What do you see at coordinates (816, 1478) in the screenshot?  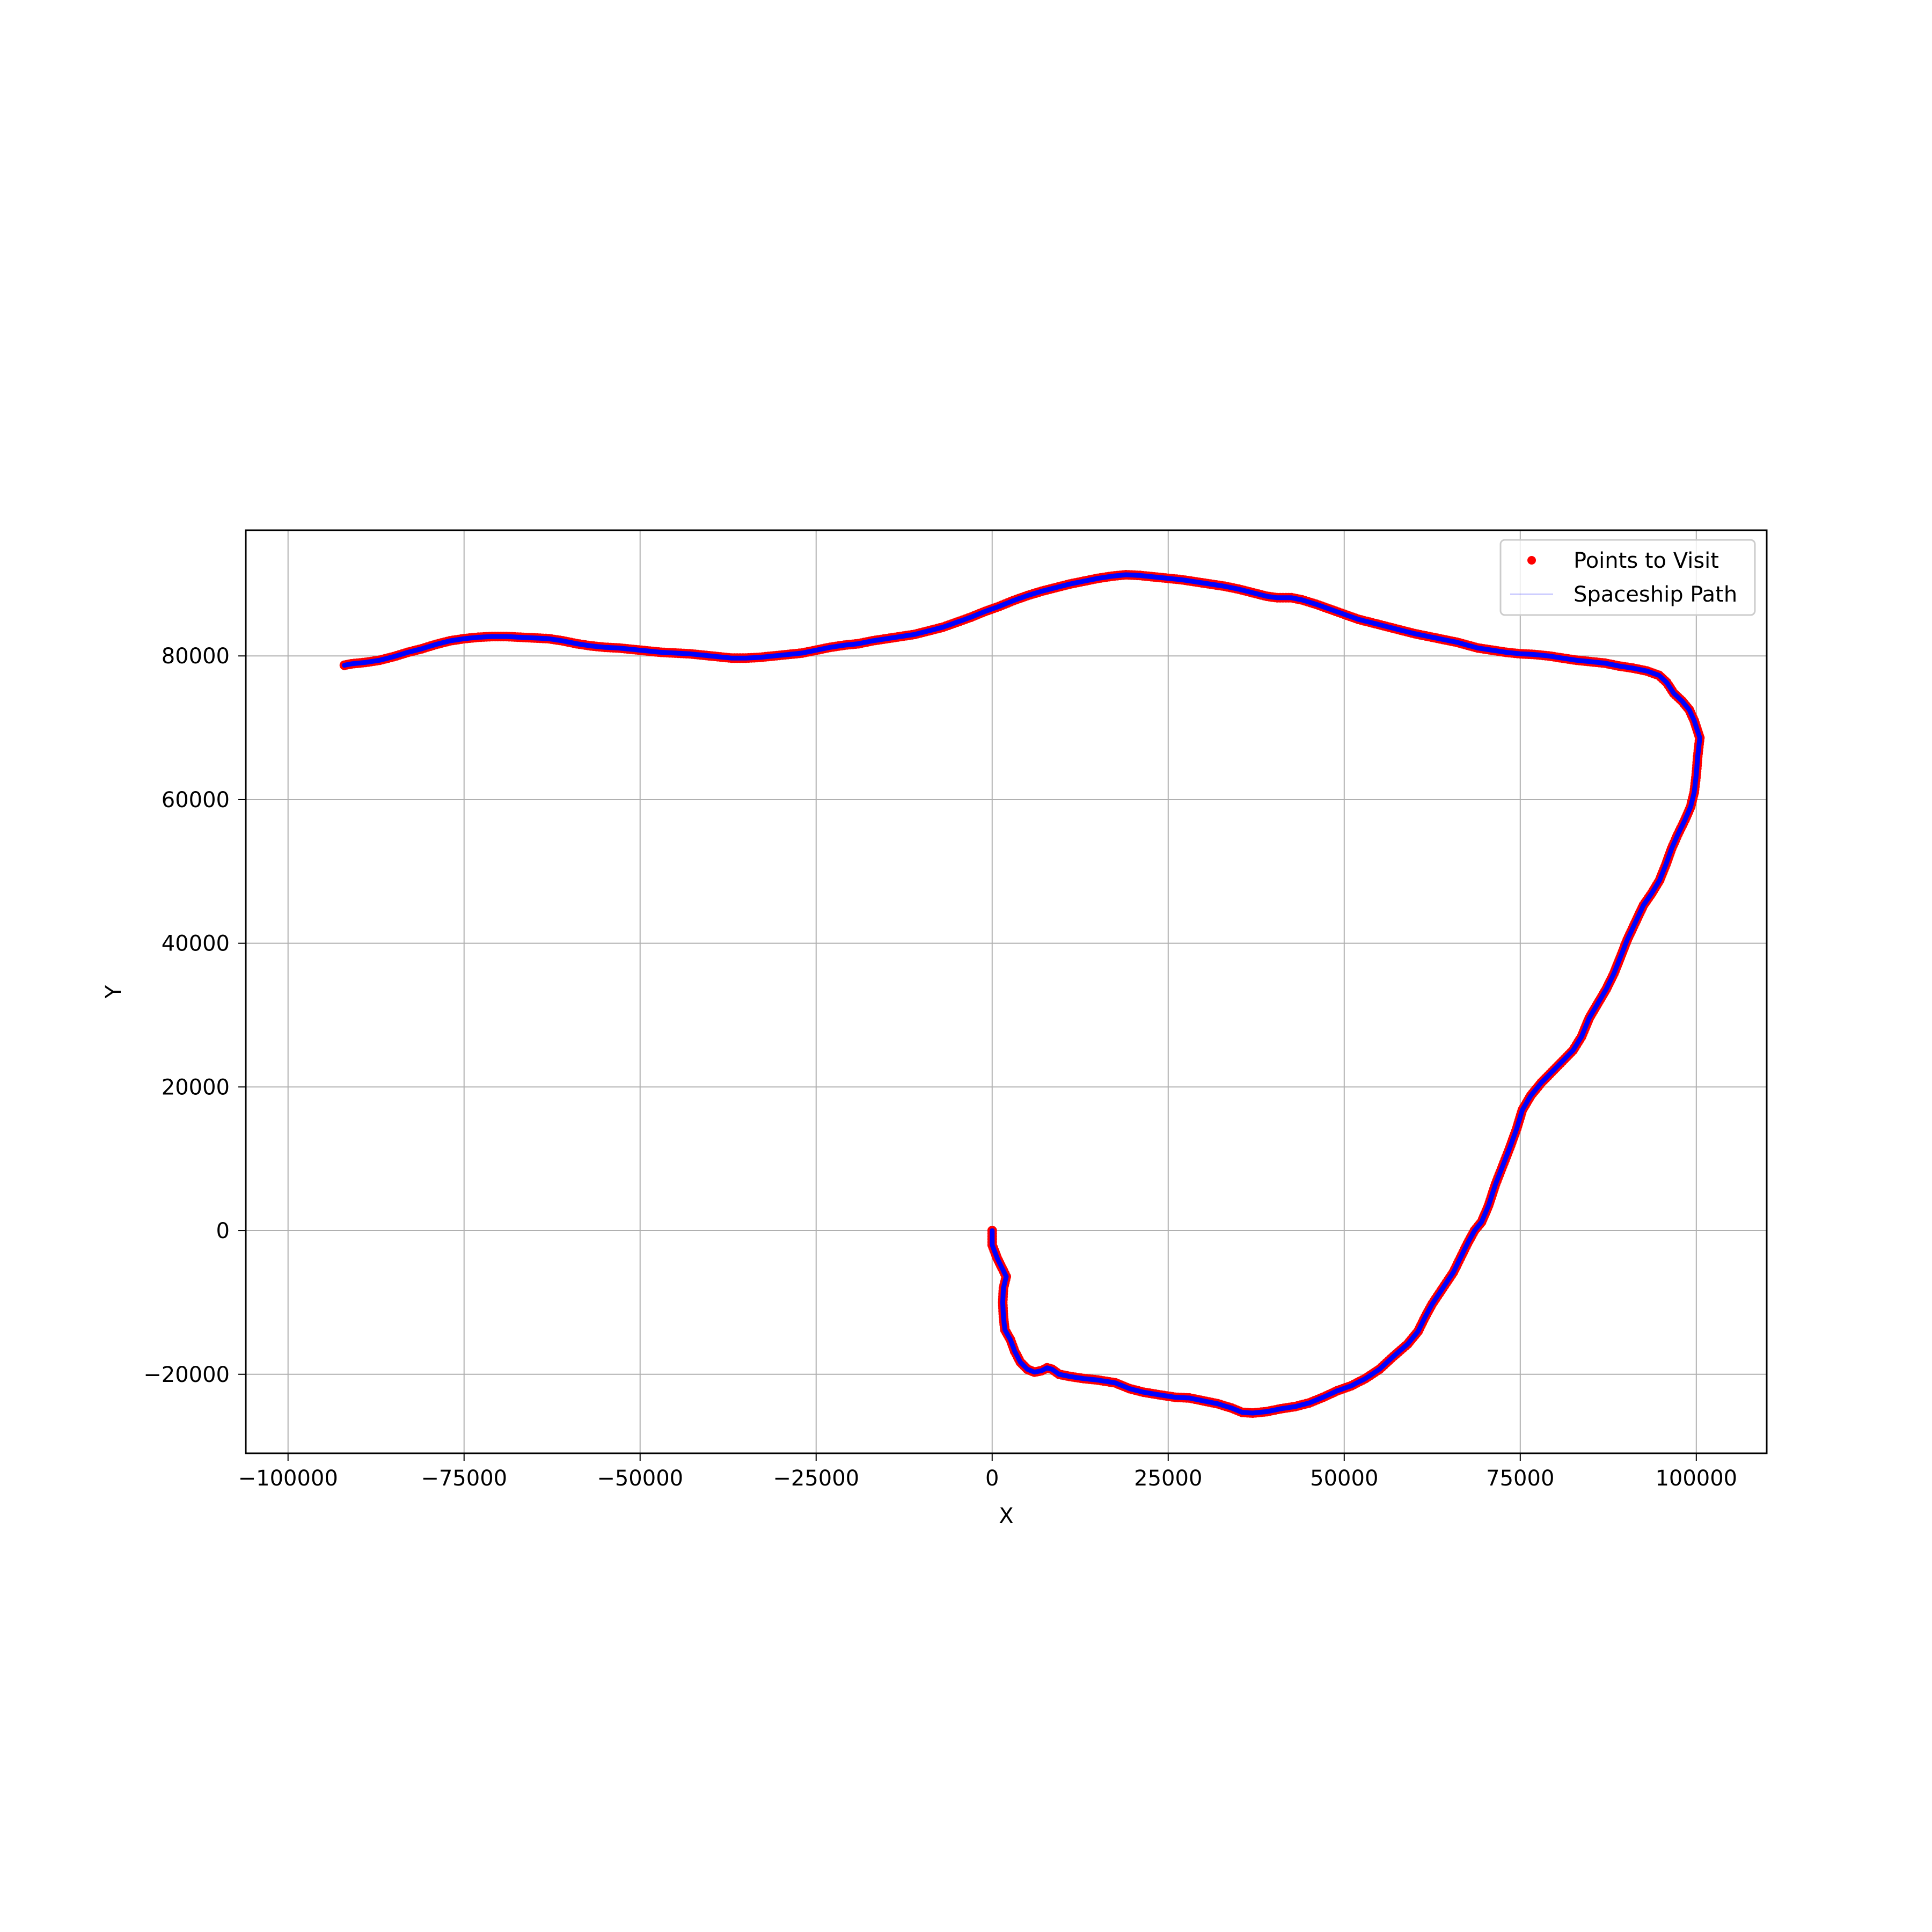 I see `x-tick-label: −25000` at bounding box center [816, 1478].